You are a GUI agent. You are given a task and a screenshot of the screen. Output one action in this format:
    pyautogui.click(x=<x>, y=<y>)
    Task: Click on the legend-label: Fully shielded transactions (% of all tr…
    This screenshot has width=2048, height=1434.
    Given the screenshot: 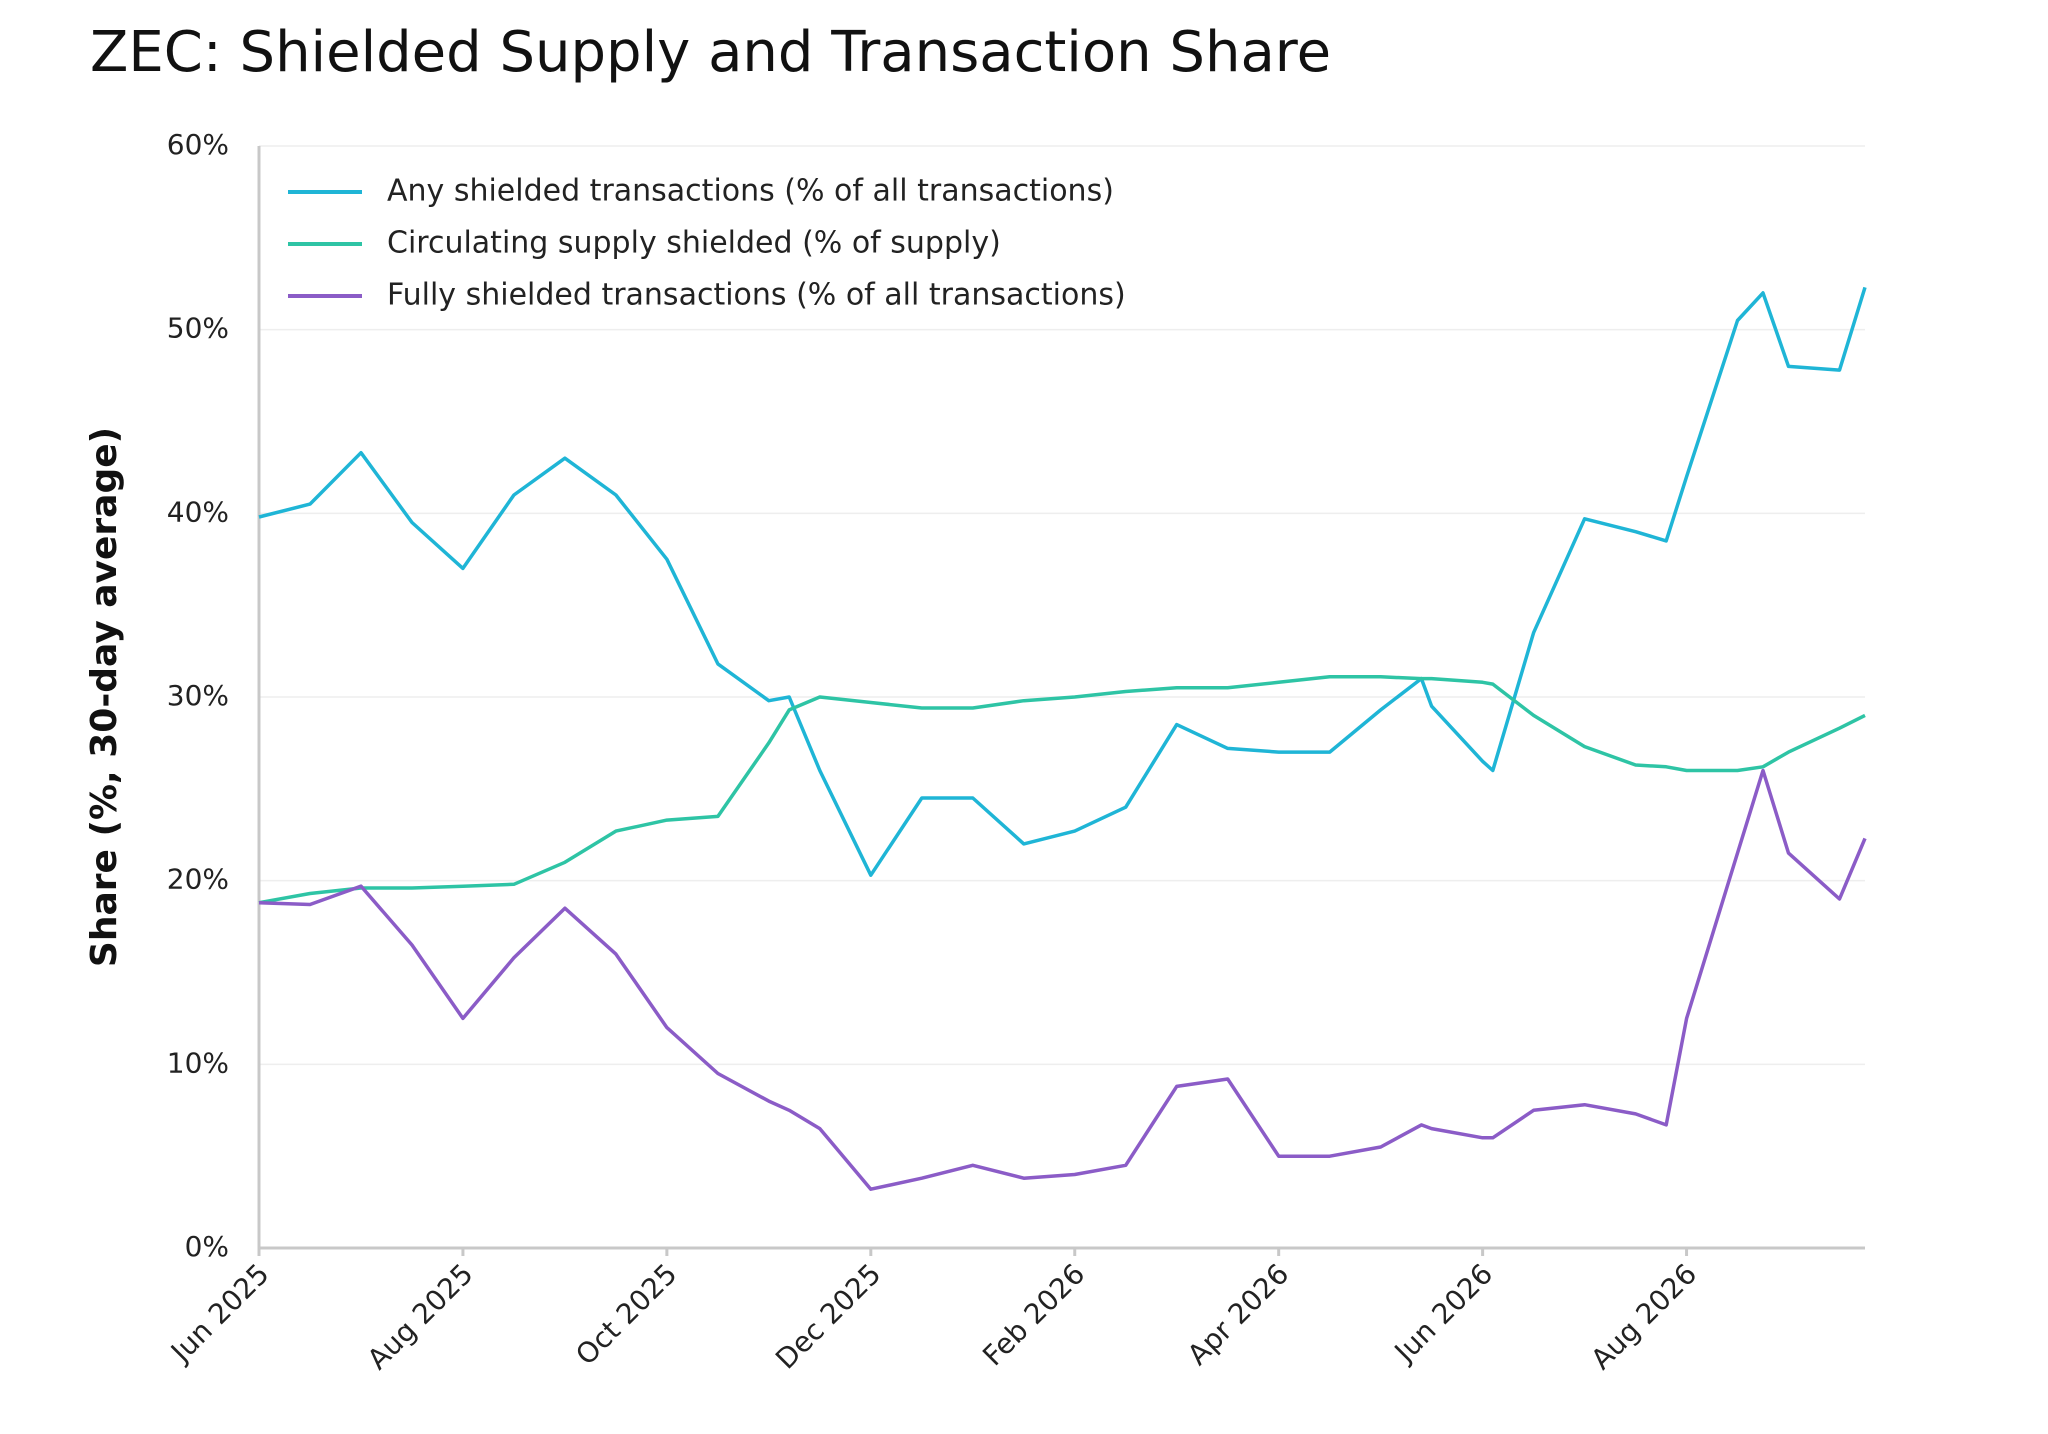 What is the action you would take?
    pyautogui.click(x=756, y=295)
    